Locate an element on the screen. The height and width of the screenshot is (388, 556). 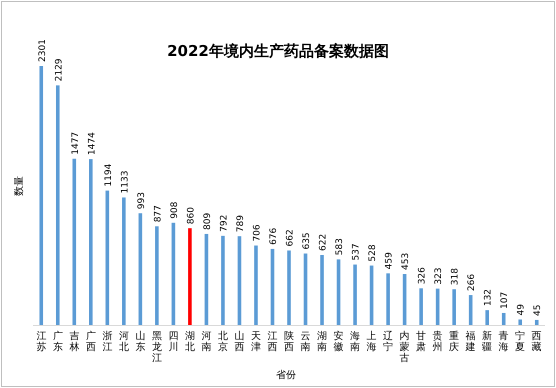
data-label: 792 is located at coordinates (224, 223).